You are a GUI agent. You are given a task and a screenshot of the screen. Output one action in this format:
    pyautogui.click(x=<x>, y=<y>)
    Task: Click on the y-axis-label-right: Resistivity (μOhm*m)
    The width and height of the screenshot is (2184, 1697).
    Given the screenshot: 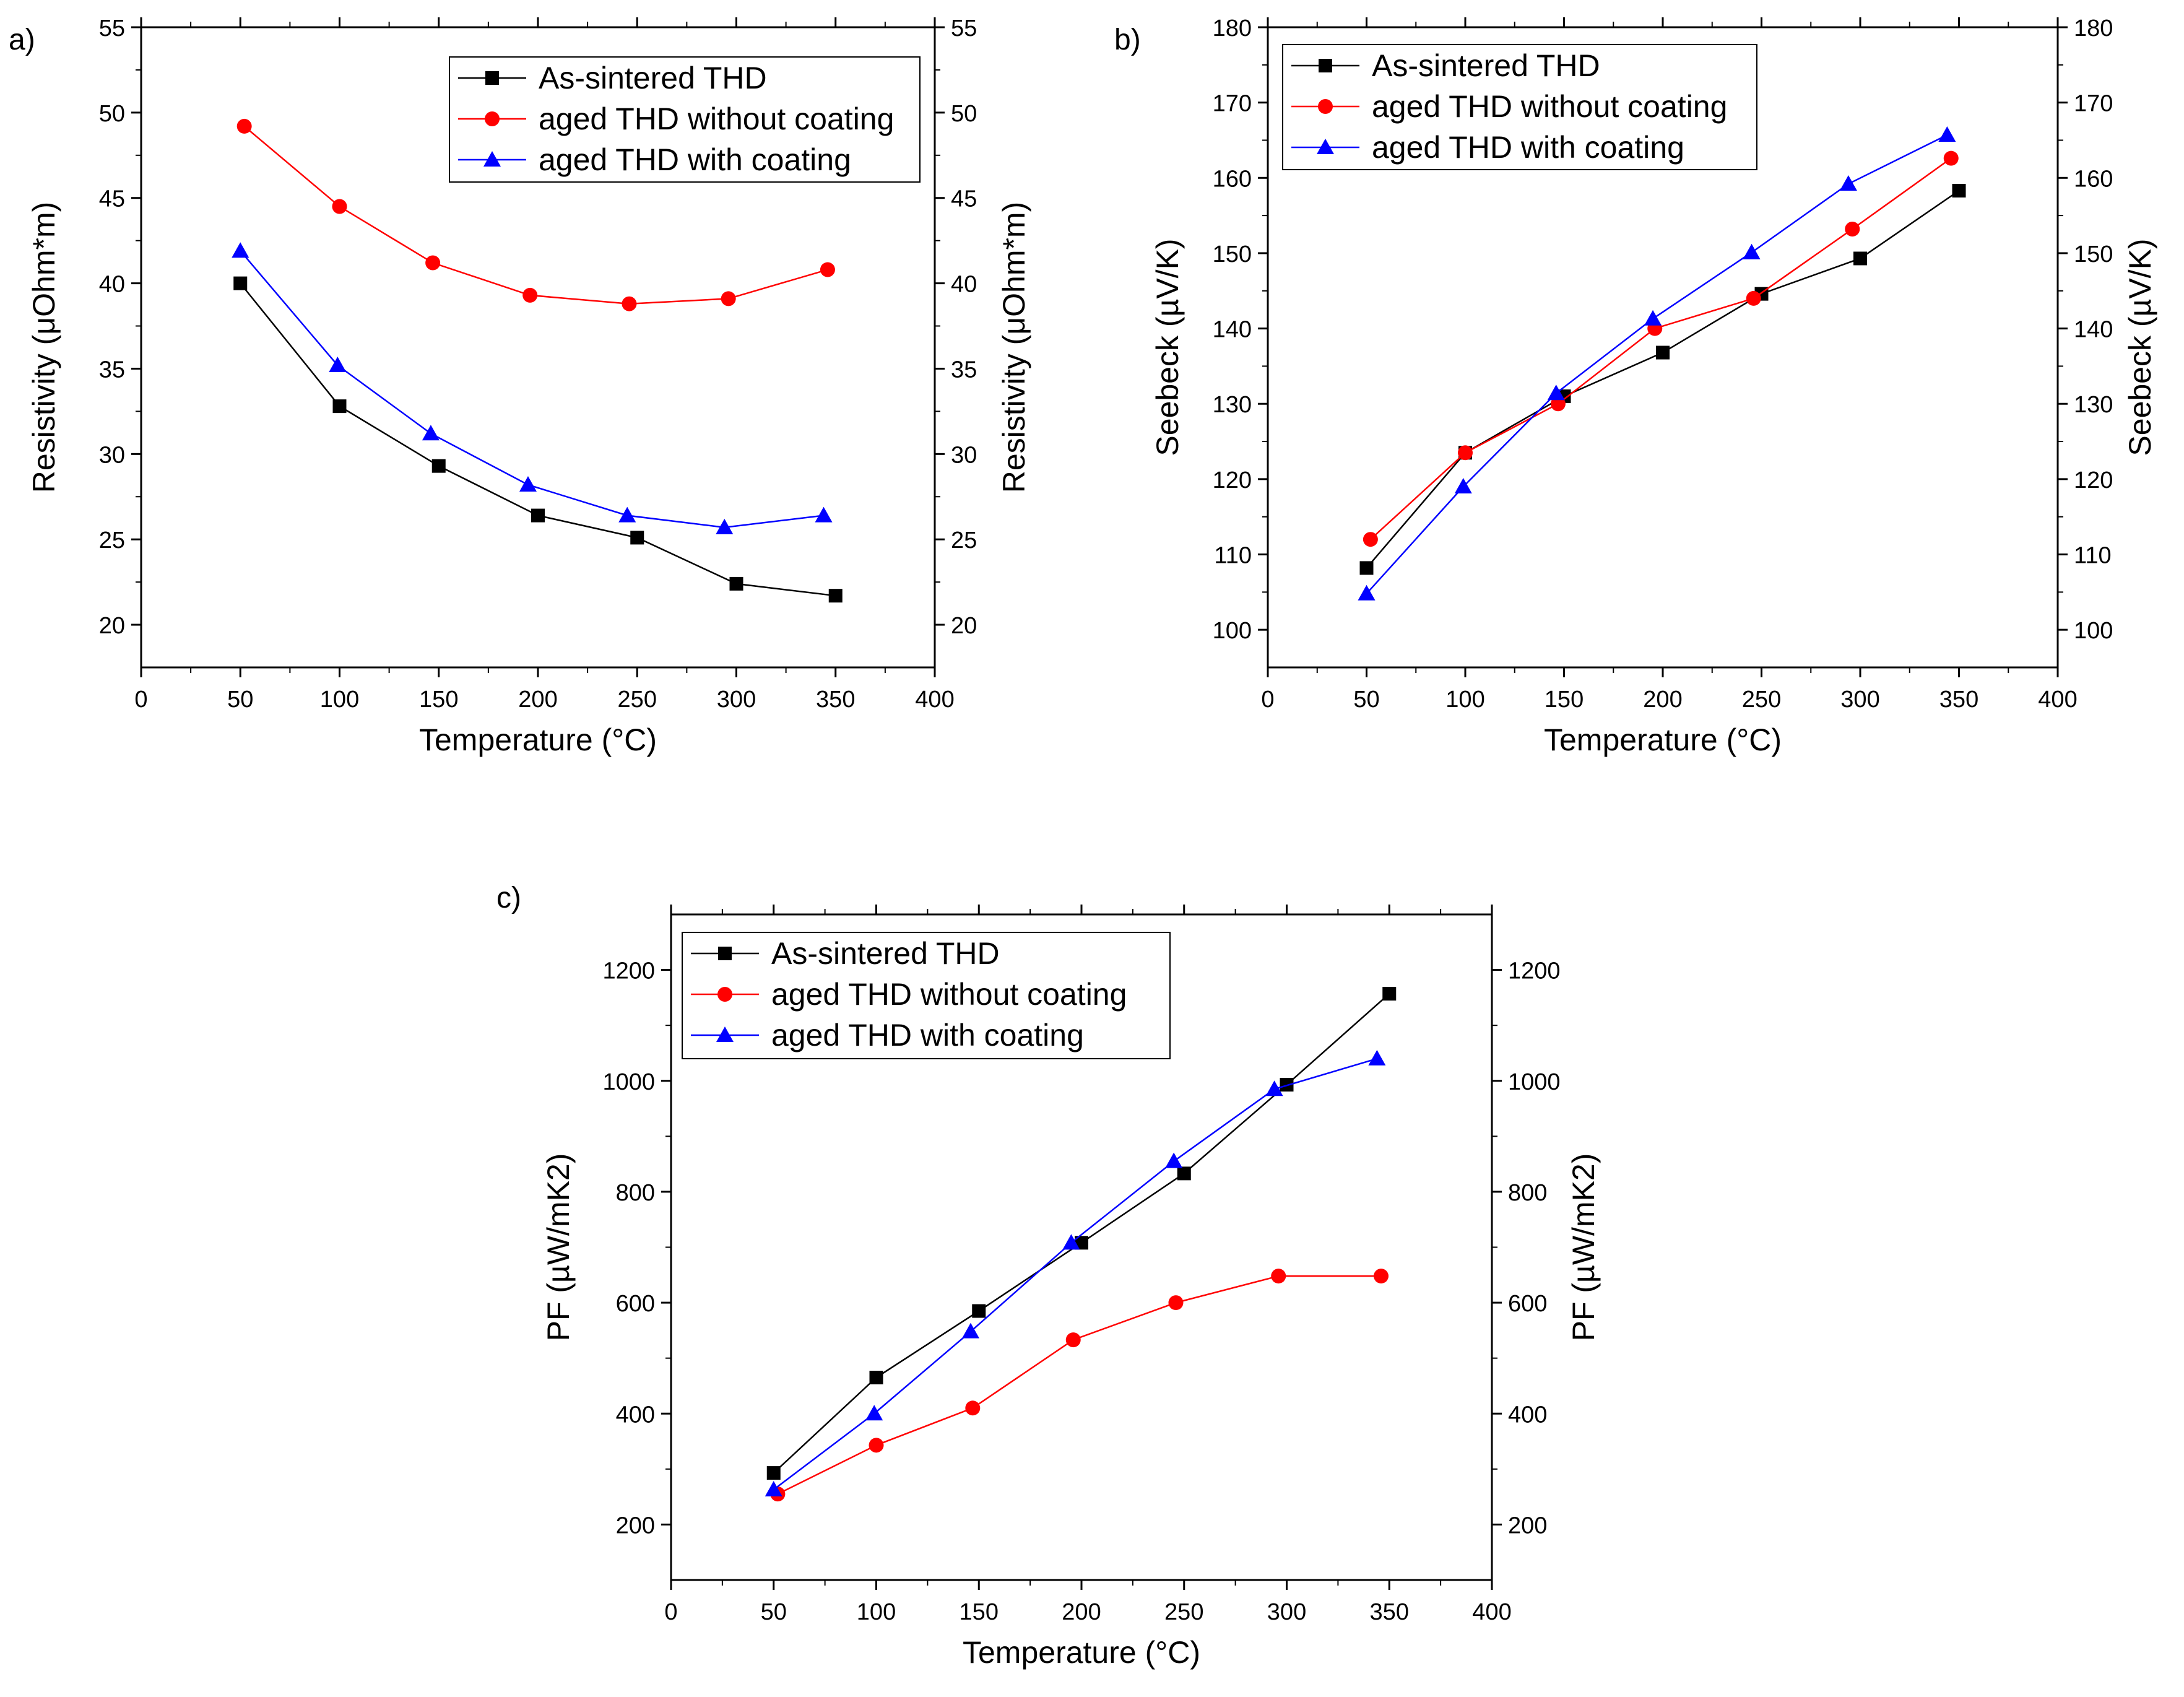 What is the action you would take?
    pyautogui.click(x=1014, y=347)
    